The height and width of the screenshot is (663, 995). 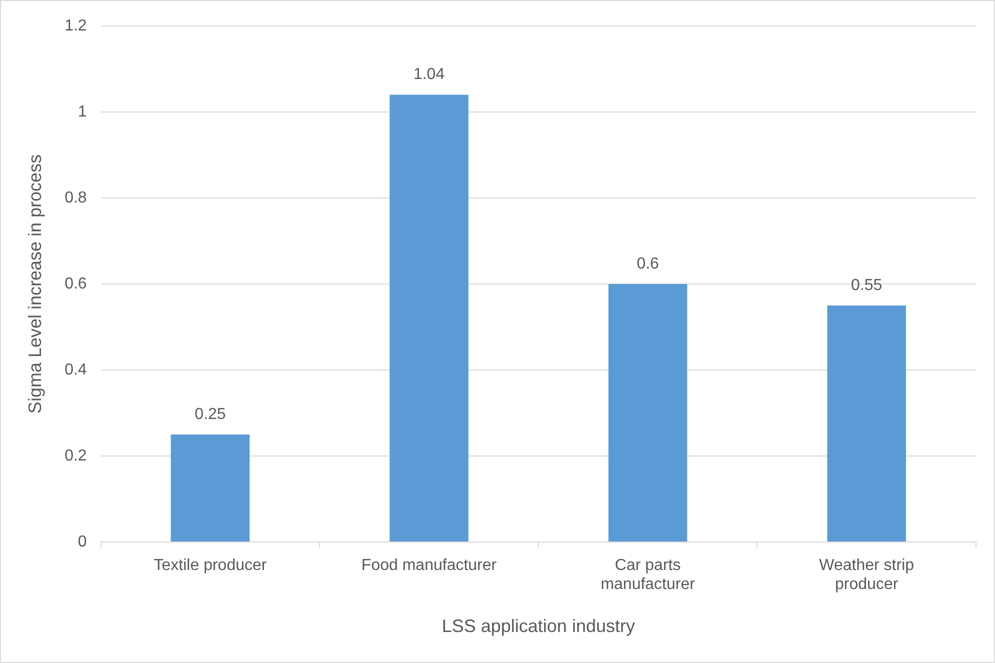 I want to click on y-tick-label: 0.8, so click(x=75, y=197).